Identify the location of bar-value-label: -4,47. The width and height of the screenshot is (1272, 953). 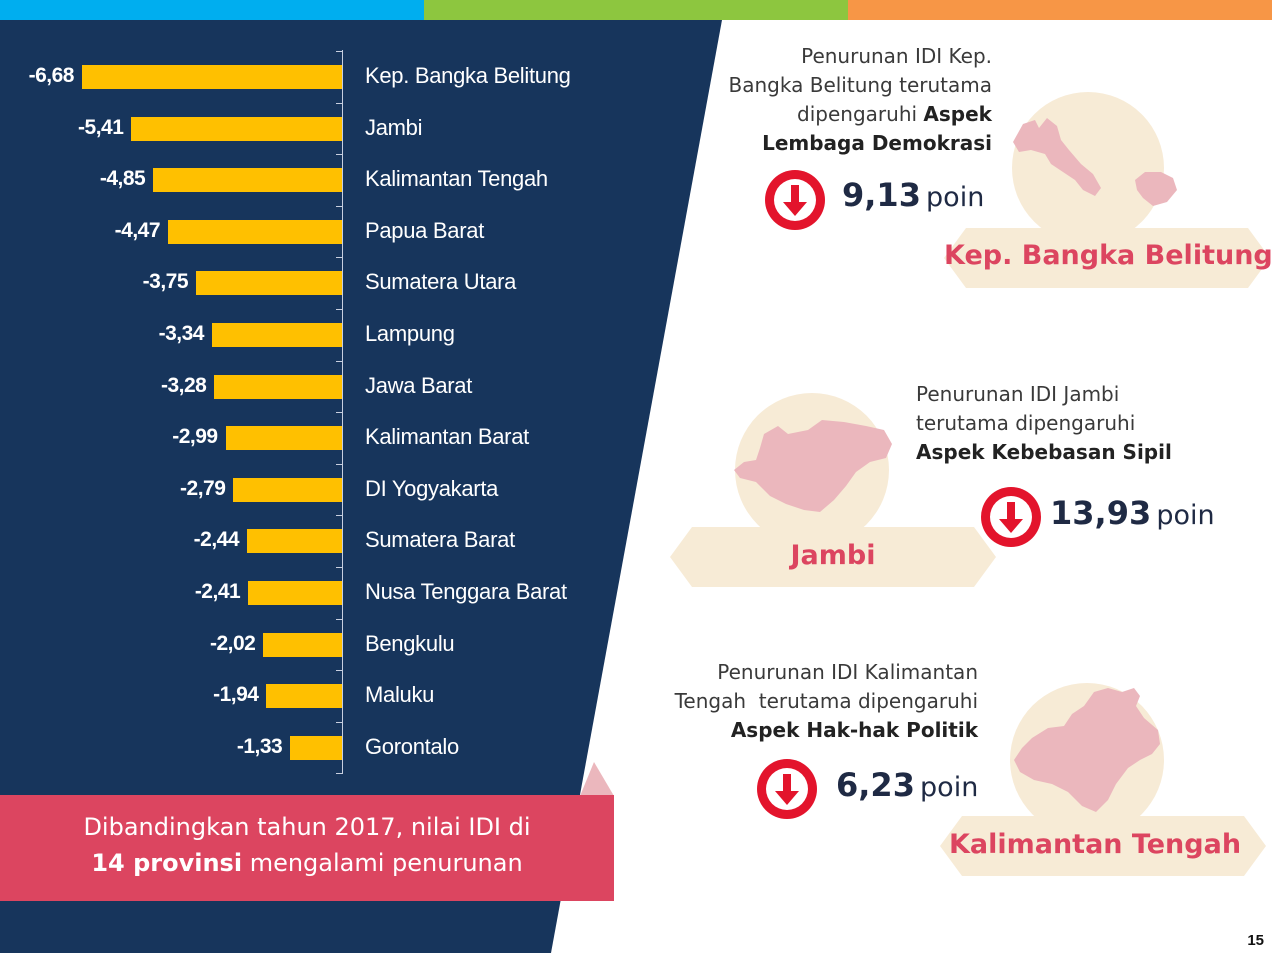
(137, 230).